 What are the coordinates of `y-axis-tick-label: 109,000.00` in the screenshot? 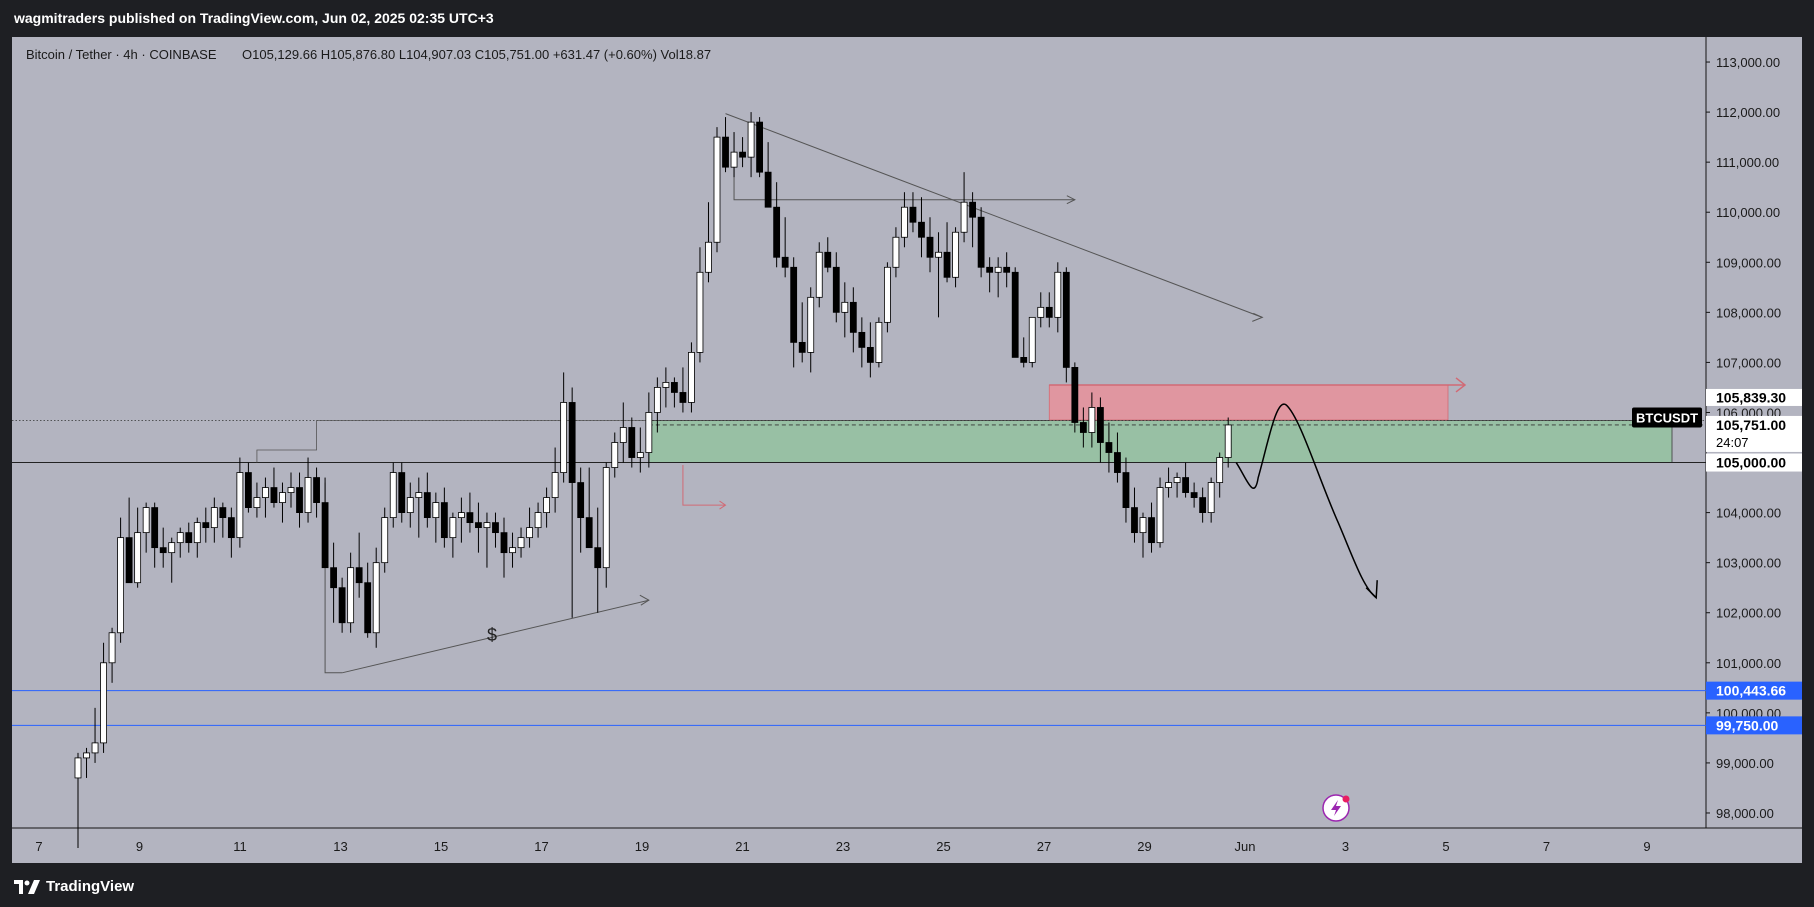 It's located at (1748, 262).